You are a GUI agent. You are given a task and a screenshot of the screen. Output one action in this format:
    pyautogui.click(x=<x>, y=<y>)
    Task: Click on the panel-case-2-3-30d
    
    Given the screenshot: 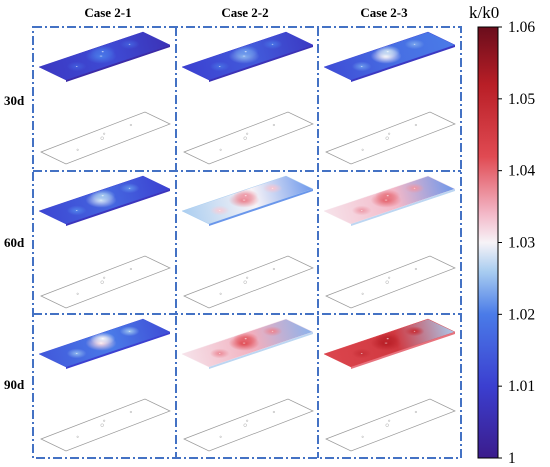 What is the action you would take?
    pyautogui.click(x=389, y=98)
    